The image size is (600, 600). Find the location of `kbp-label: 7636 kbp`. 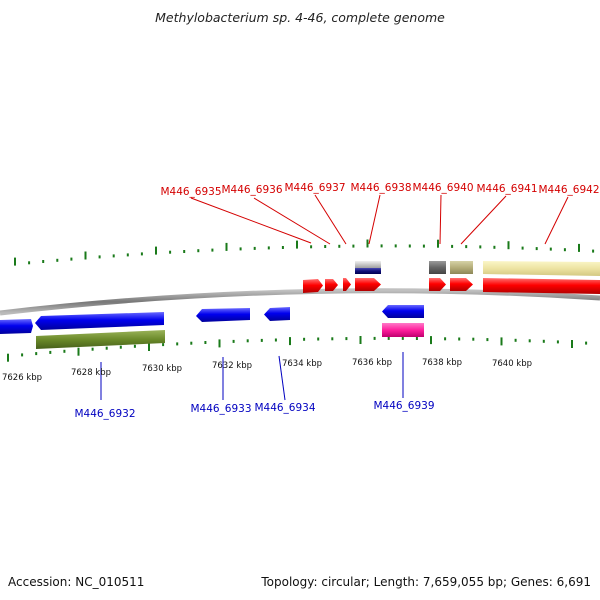

kbp-label: 7636 kbp is located at coordinates (372, 363).